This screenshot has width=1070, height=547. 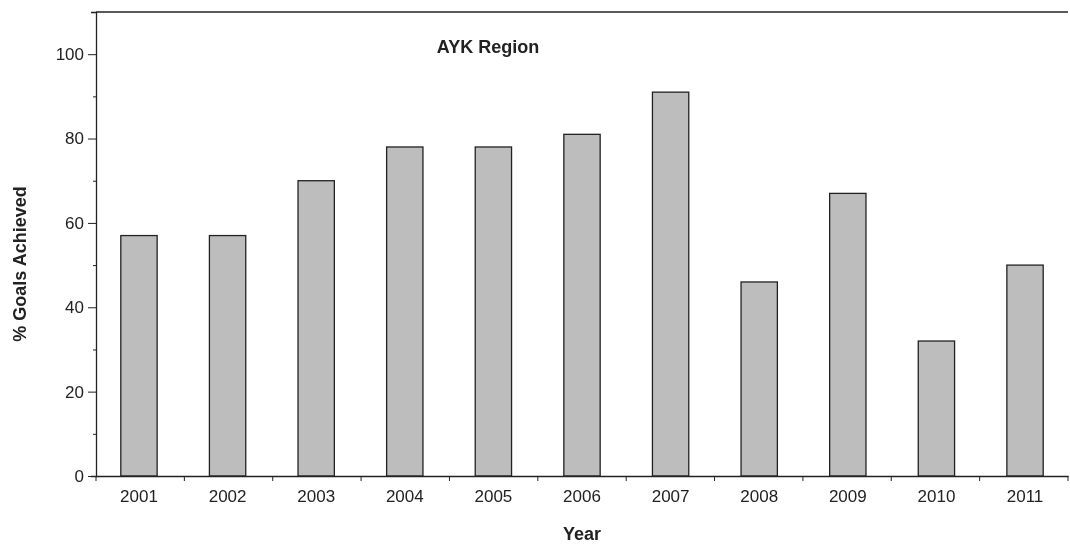 What do you see at coordinates (74, 139) in the screenshot?
I see `y-tick-label: 80` at bounding box center [74, 139].